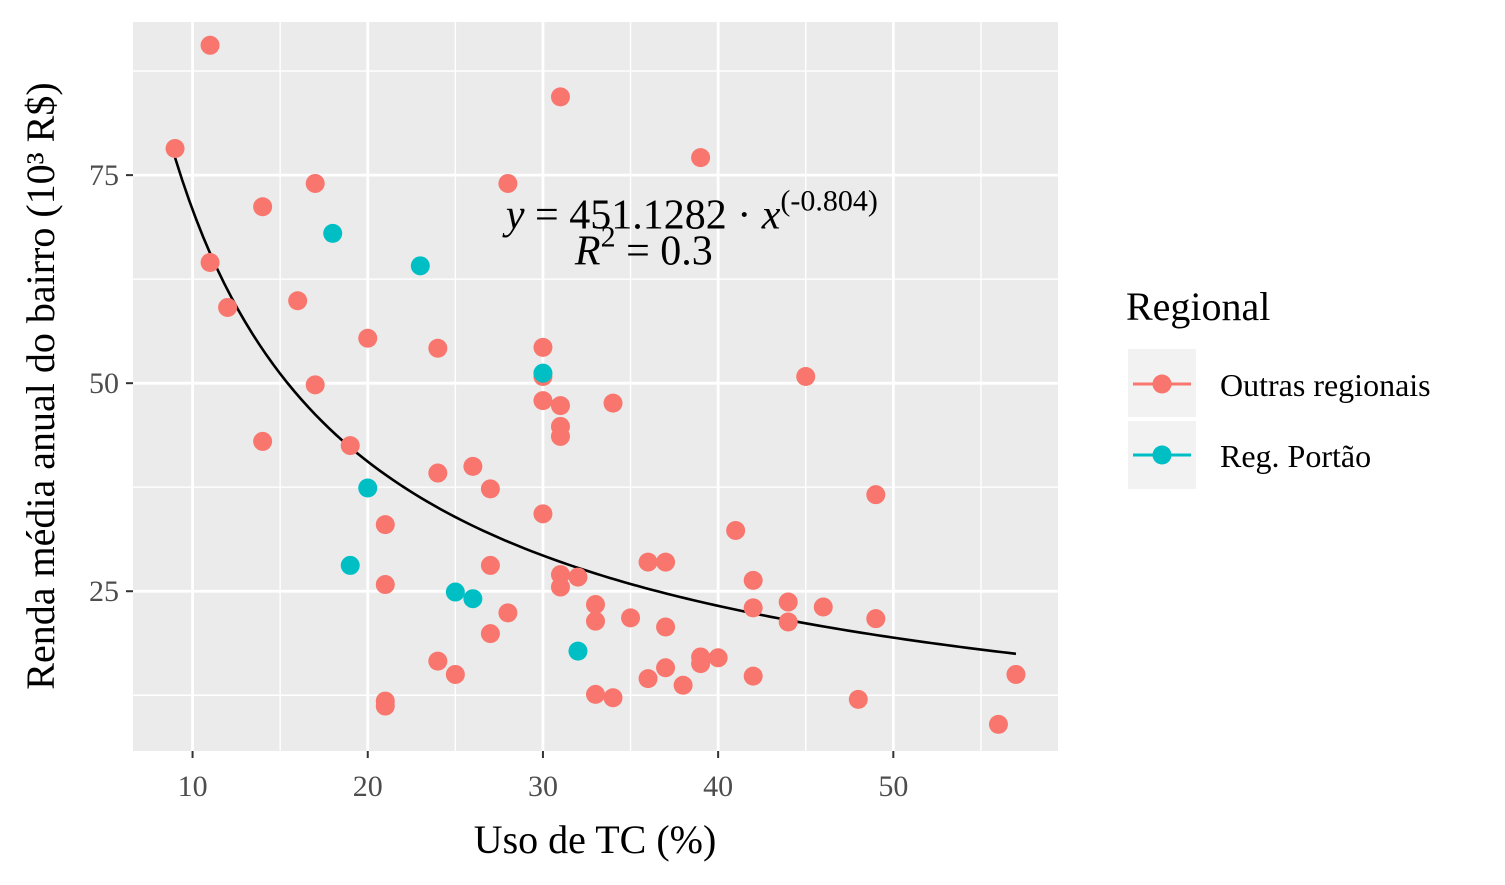 Image resolution: width=1505 pixels, height=885 pixels. What do you see at coordinates (587, 252) in the screenshot?
I see `r2-var: R` at bounding box center [587, 252].